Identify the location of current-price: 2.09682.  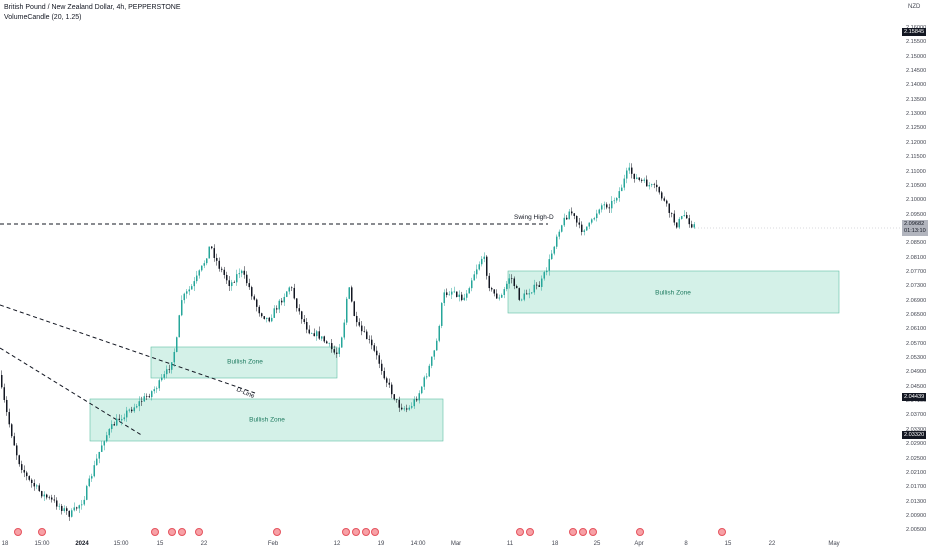
(914, 224).